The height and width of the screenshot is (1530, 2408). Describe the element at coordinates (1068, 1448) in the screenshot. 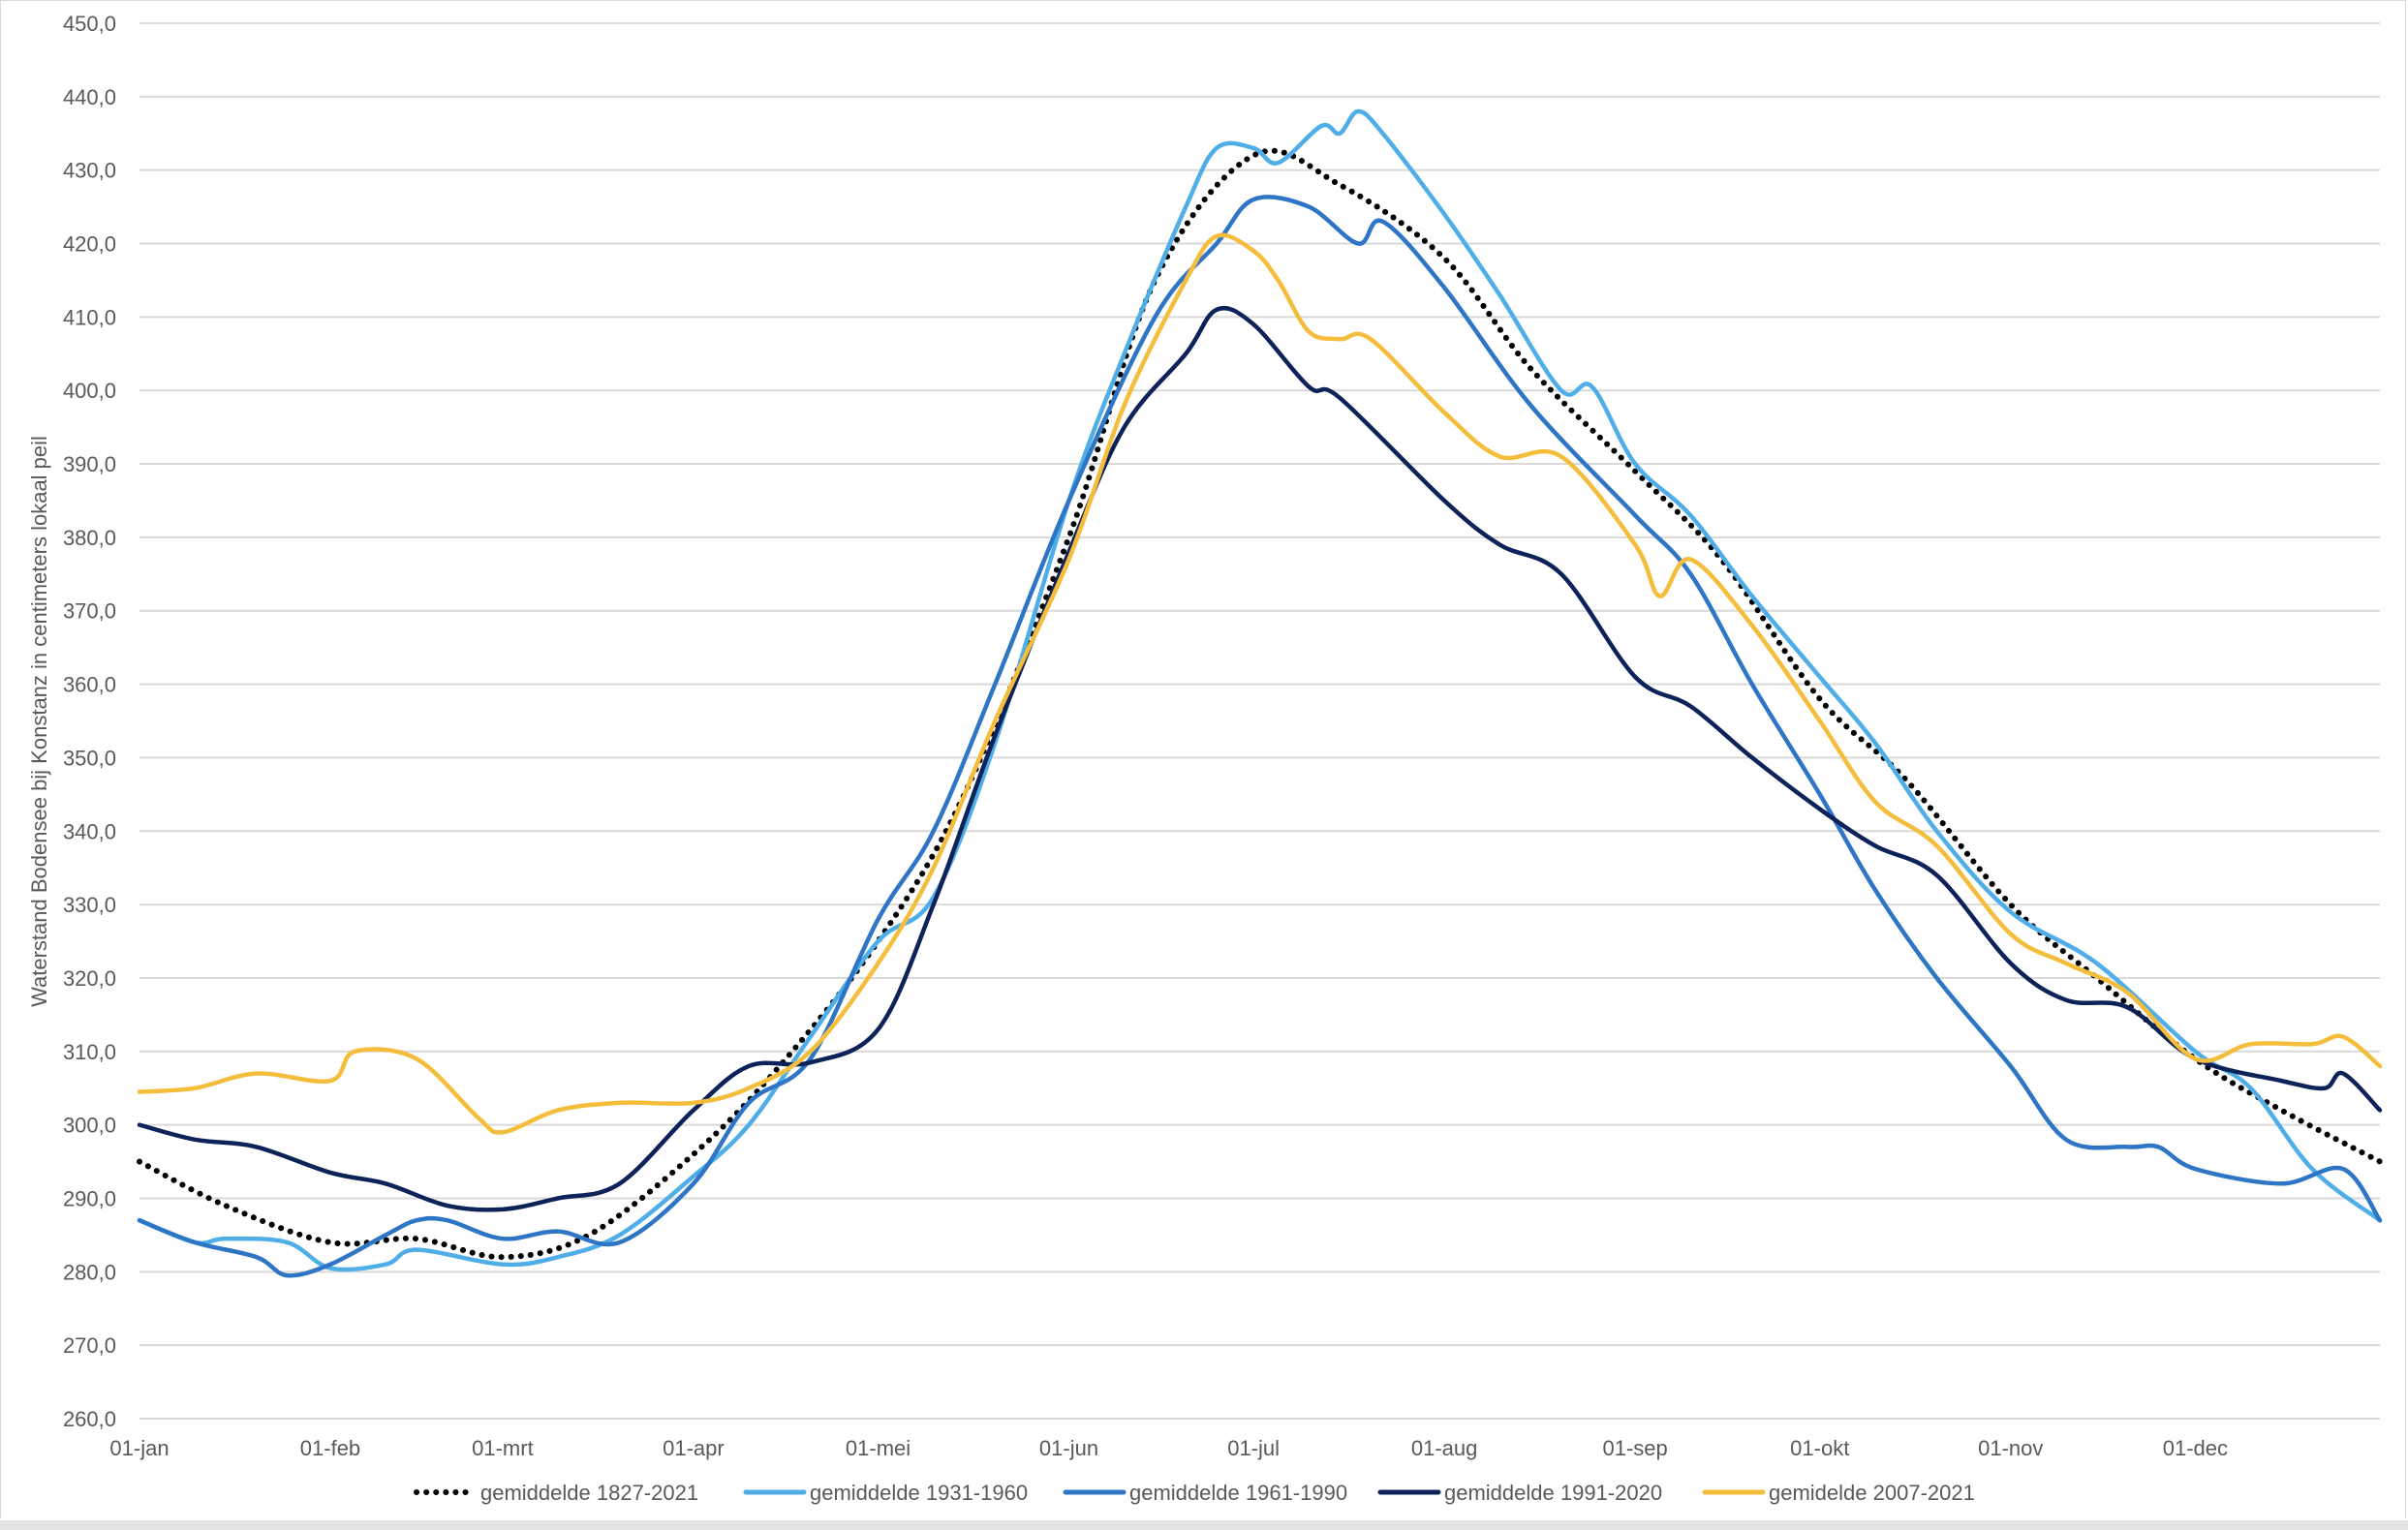

I see `x-tick-label: 01-jun` at that location.